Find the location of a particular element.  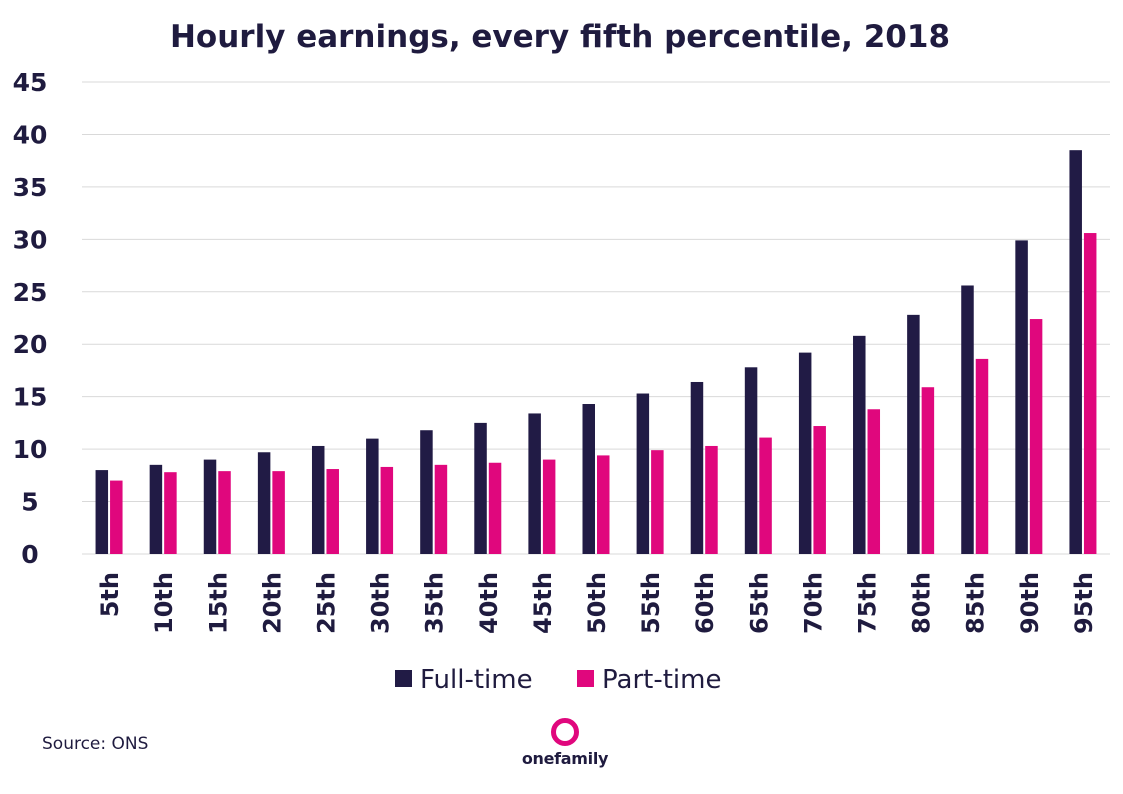

x-tick-label: 15th is located at coordinates (218, 603).